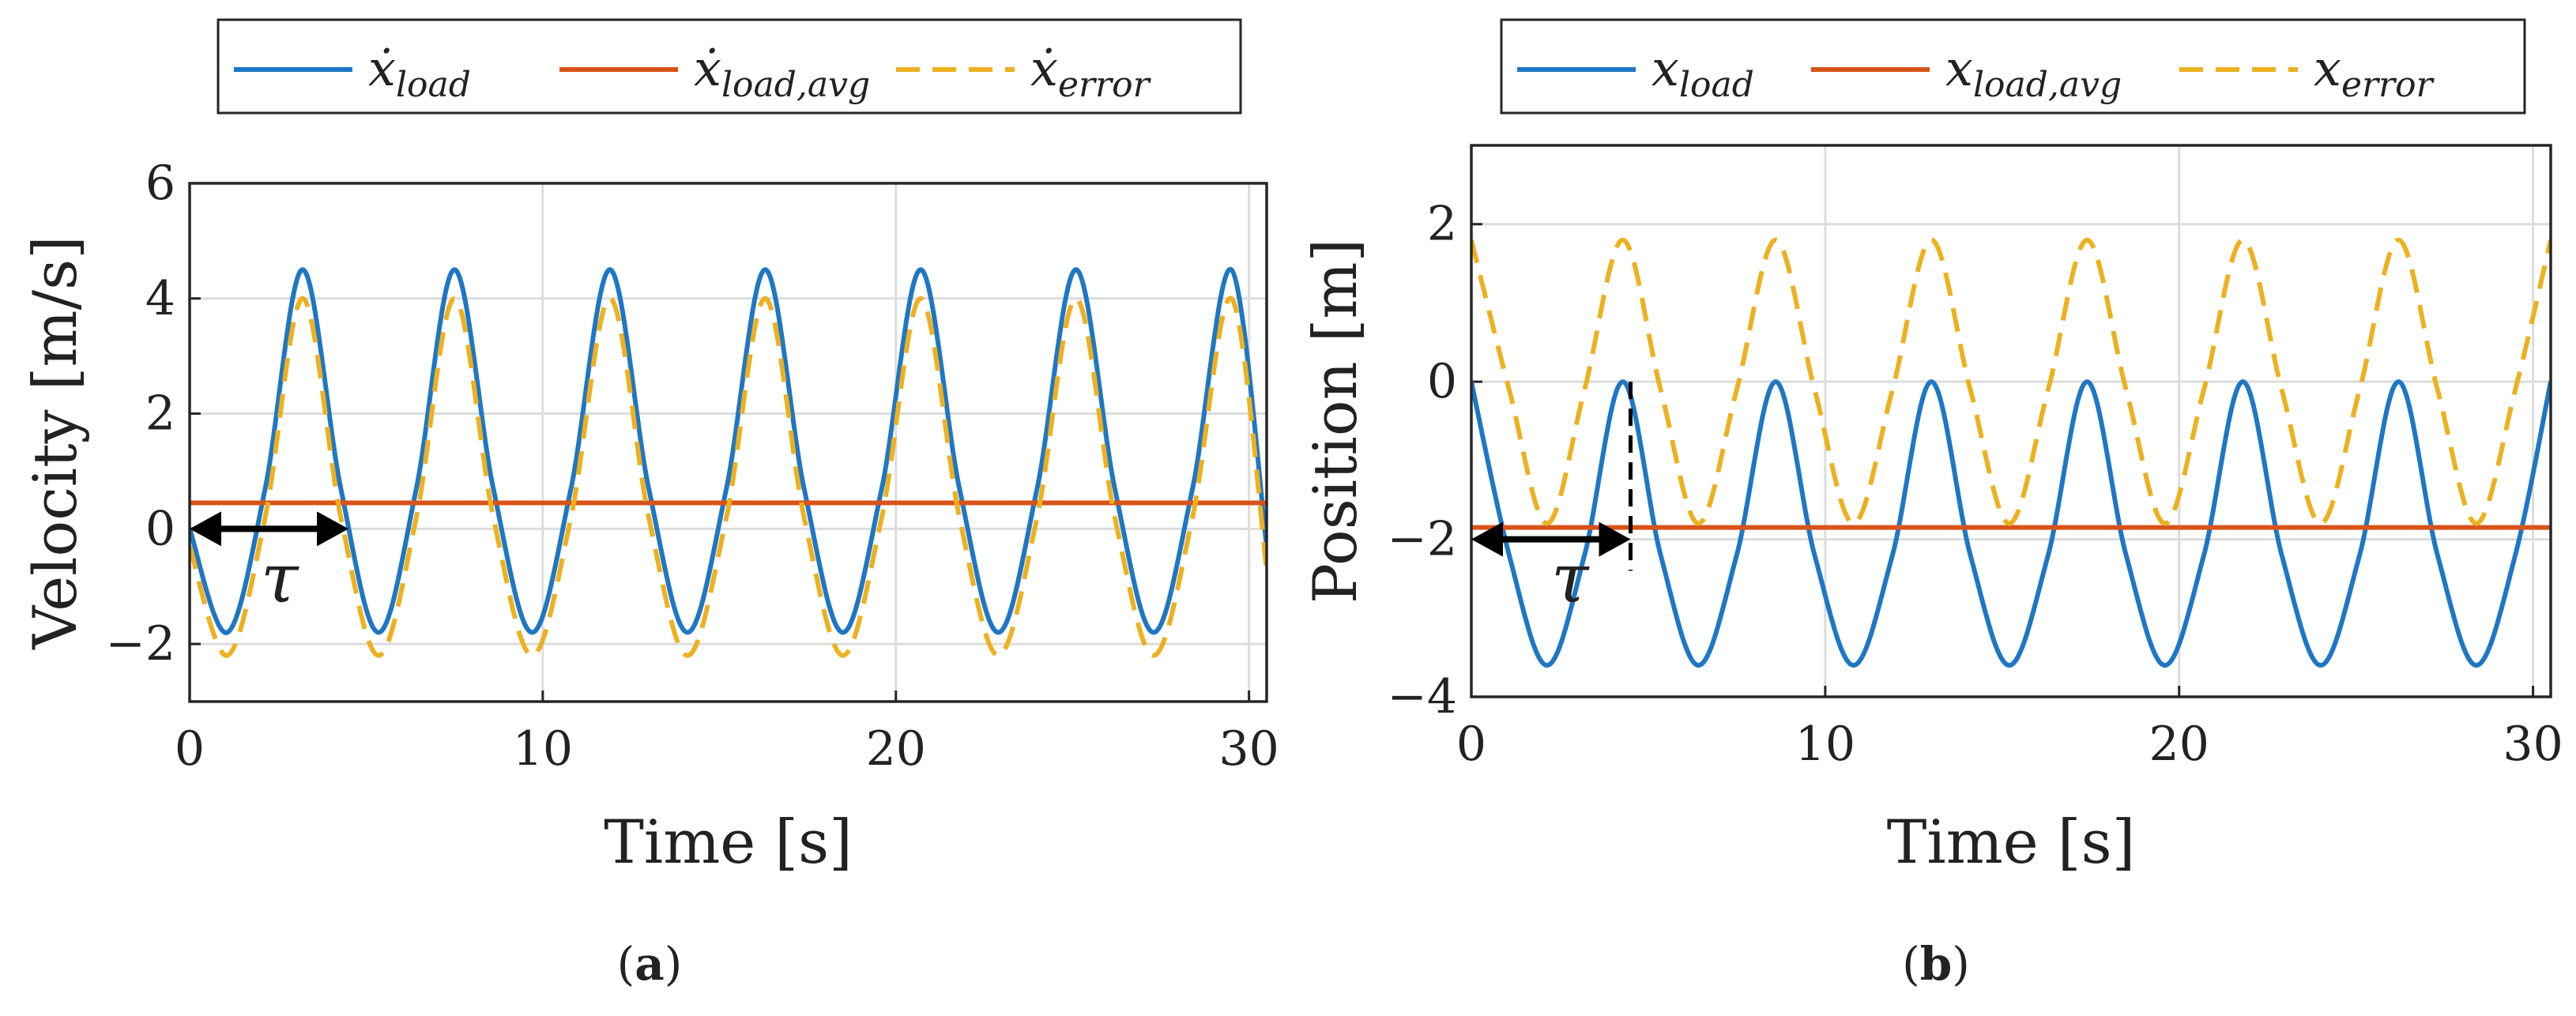 The height and width of the screenshot is (1016, 2576). I want to click on legend-label: xload,avg, so click(2033, 72).